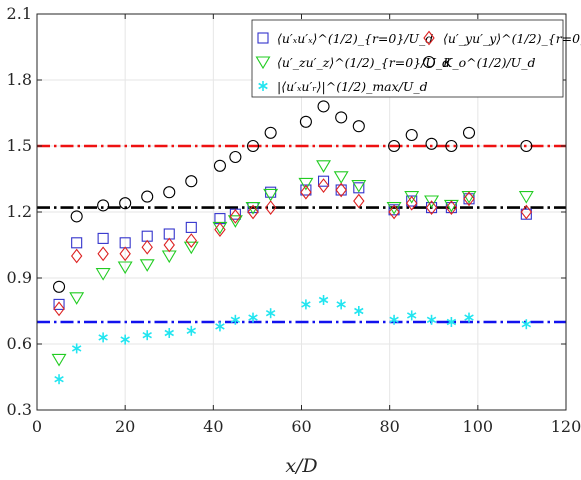 The height and width of the screenshot is (480, 581). What do you see at coordinates (19, 145) in the screenshot?
I see `y-tick-label: 1.5` at bounding box center [19, 145].